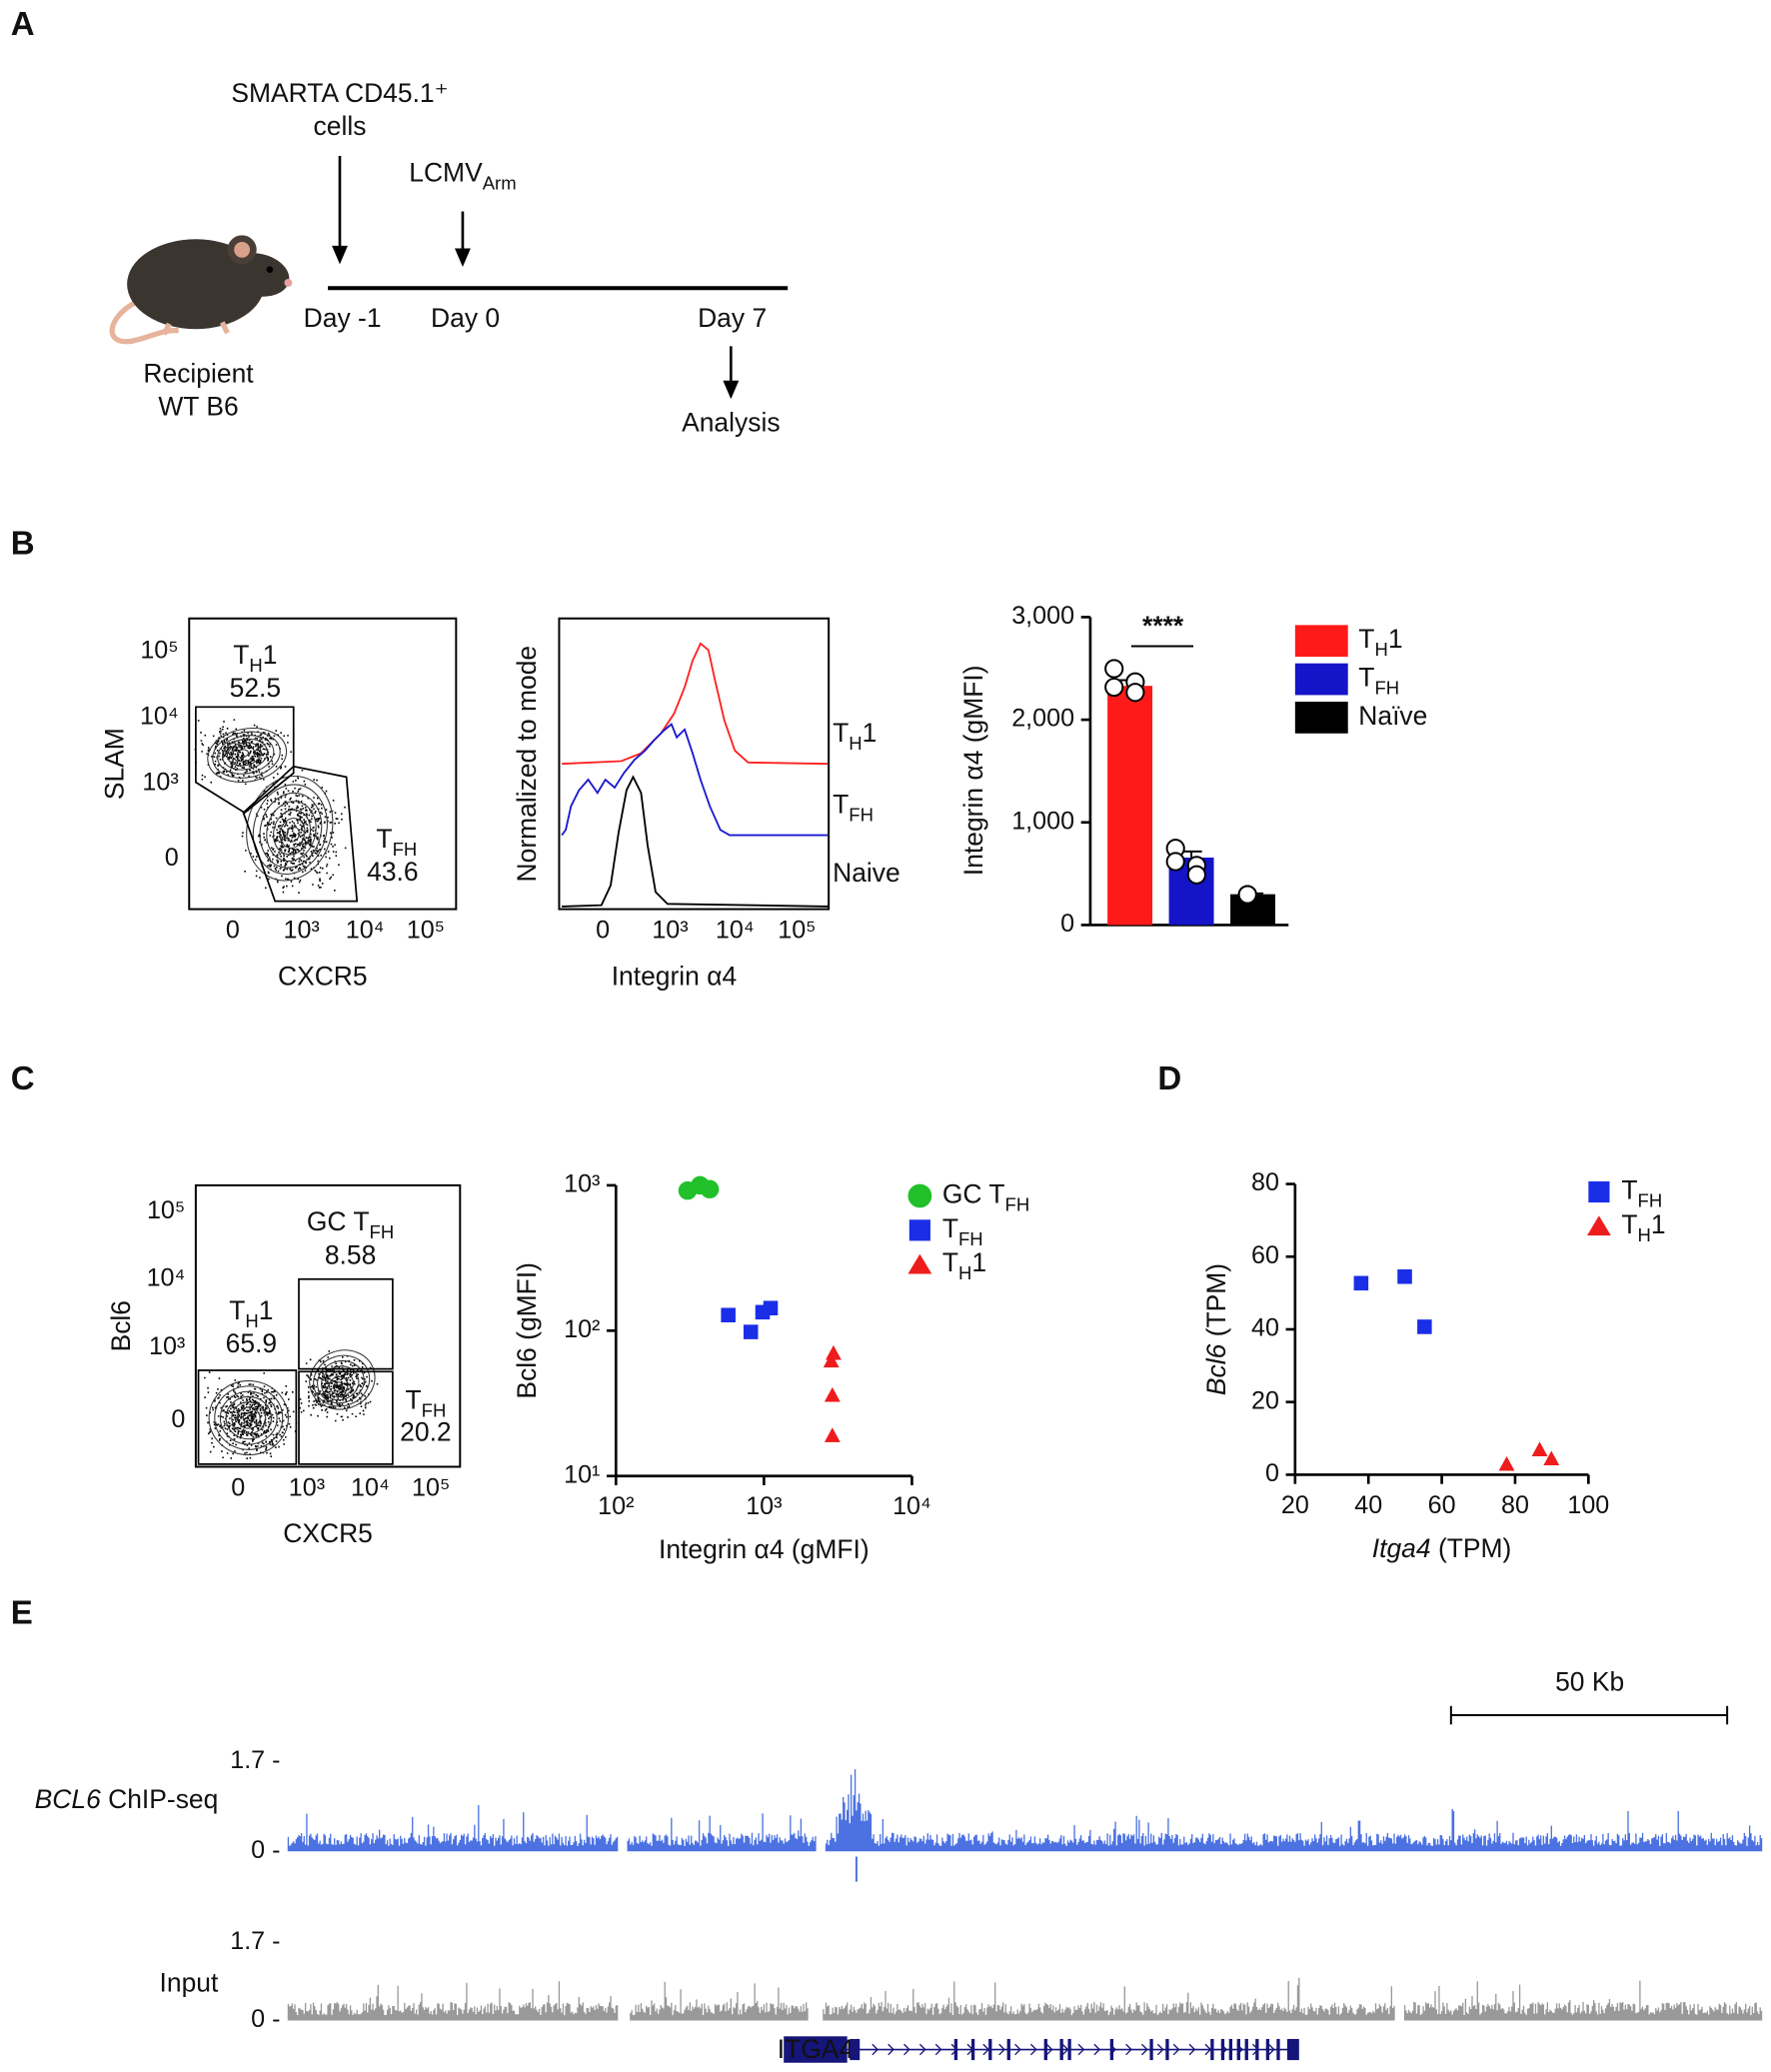  Describe the element at coordinates (1321, 641) in the screenshot. I see `legend-swatch` at that location.